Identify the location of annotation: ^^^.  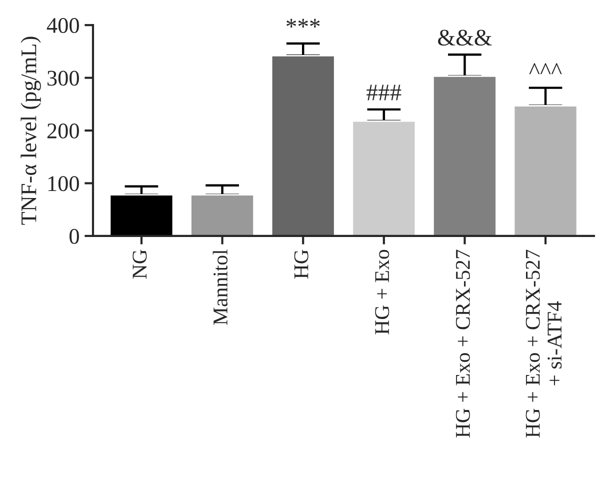
(545, 68).